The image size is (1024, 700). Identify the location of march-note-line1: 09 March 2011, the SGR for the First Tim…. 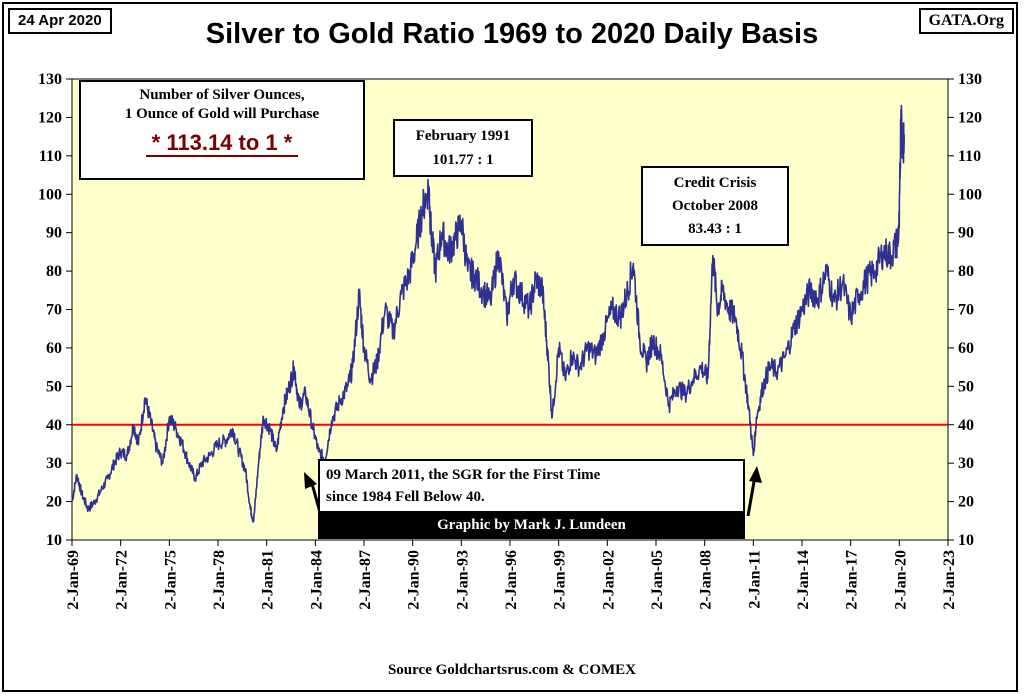
(463, 475).